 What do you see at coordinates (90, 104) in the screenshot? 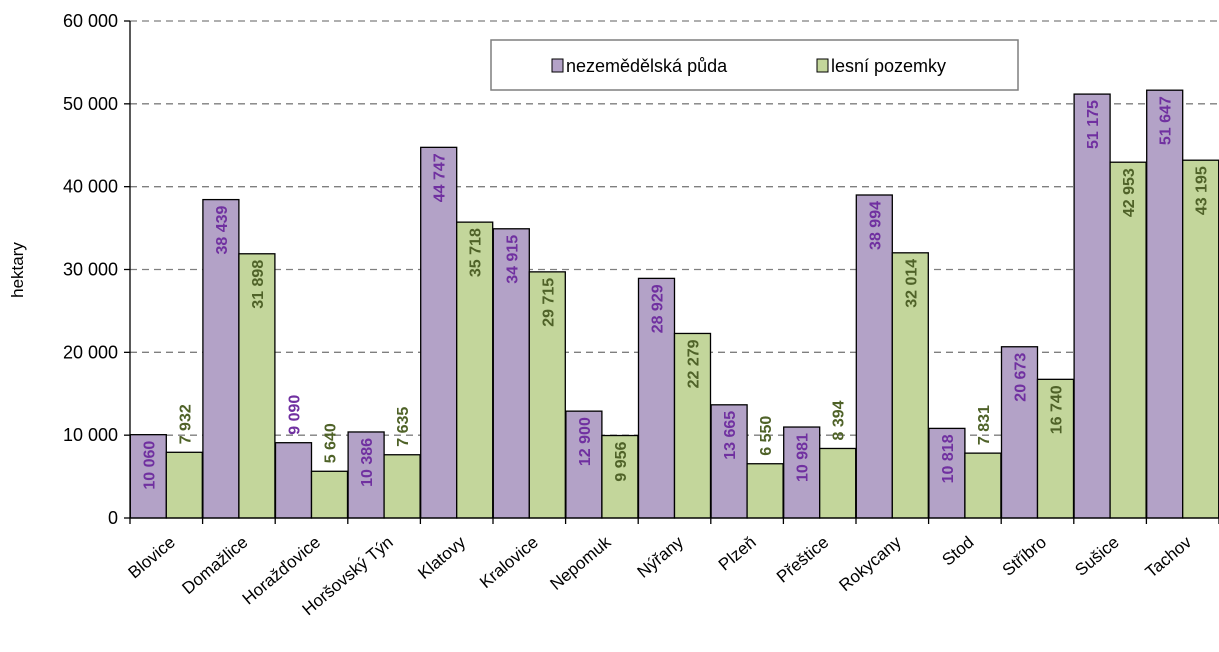
I see `y-tick-label: 50 000` at bounding box center [90, 104].